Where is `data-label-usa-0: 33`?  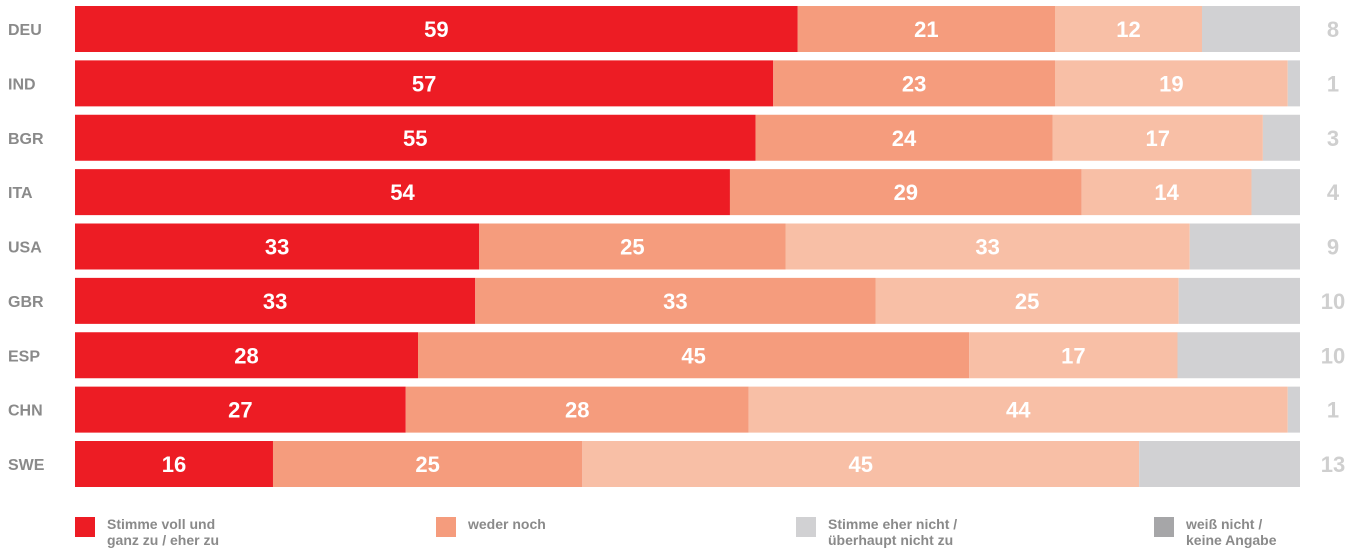 data-label-usa-0: 33 is located at coordinates (277, 247).